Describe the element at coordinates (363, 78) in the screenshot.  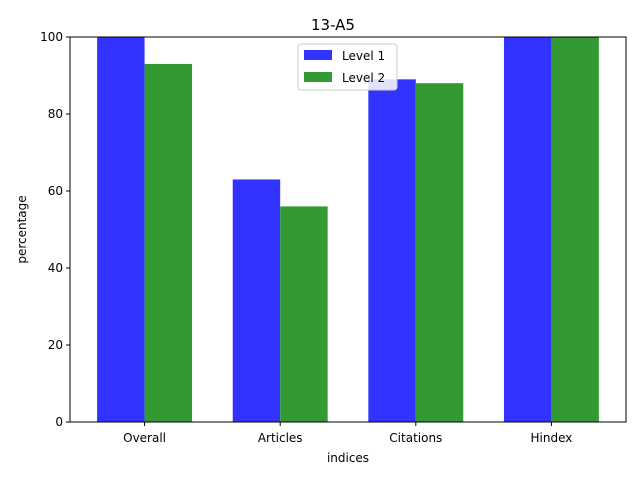
I see `legend-label-level-2: Level 2` at that location.